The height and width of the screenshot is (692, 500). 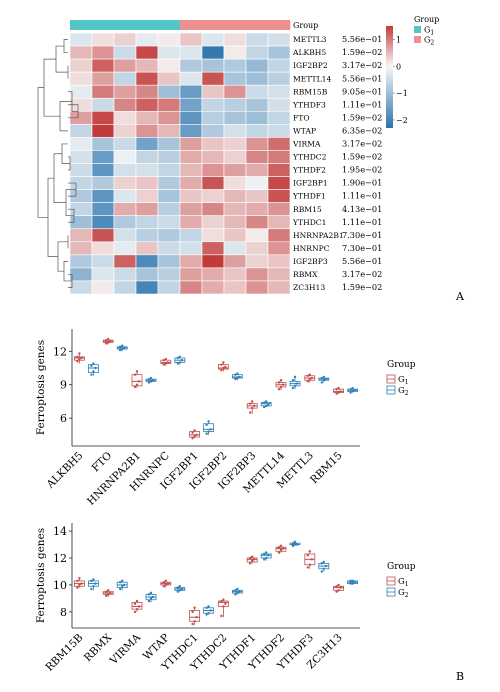 What do you see at coordinates (362, 78) in the screenshot?
I see `row-label-pvalue: 5.56e−01` at bounding box center [362, 78].